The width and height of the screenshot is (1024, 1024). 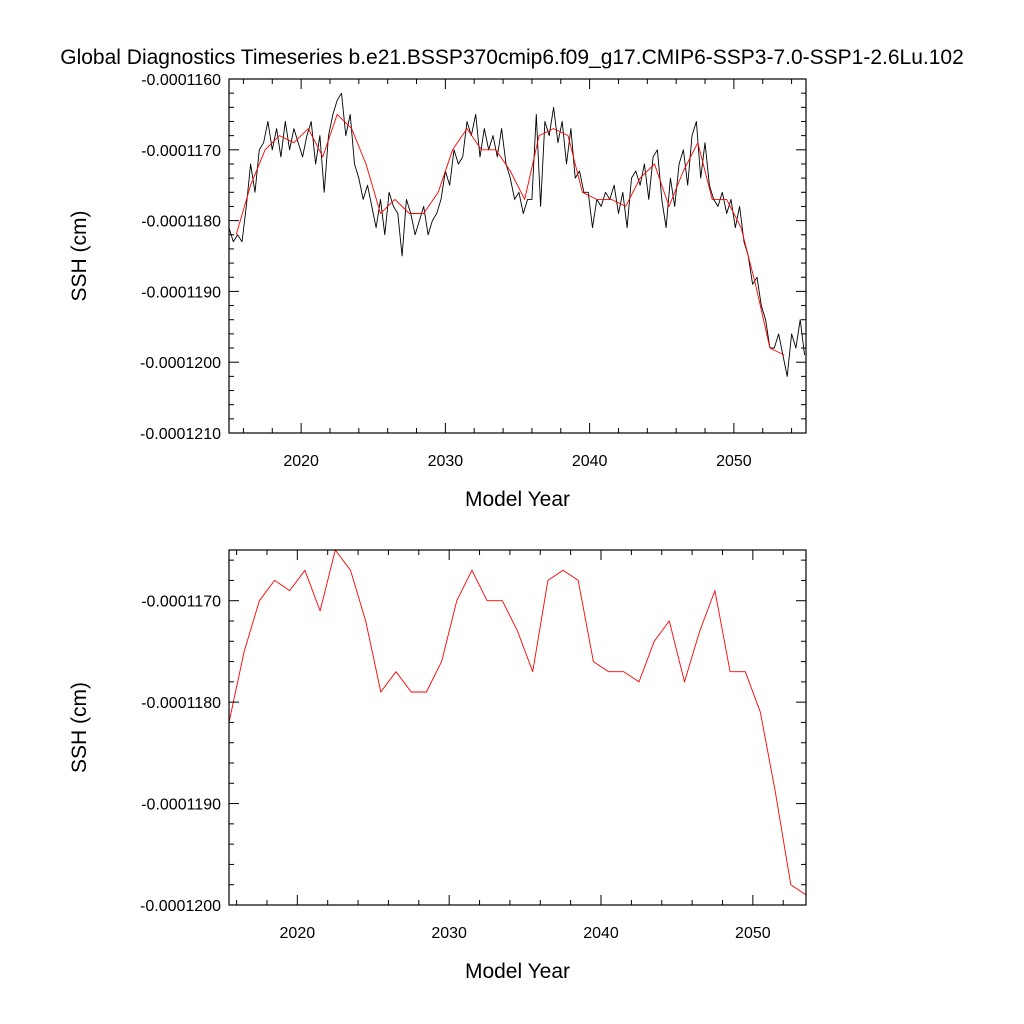 What do you see at coordinates (180, 434) in the screenshot?
I see `y-tick-label: -0.0001210` at bounding box center [180, 434].